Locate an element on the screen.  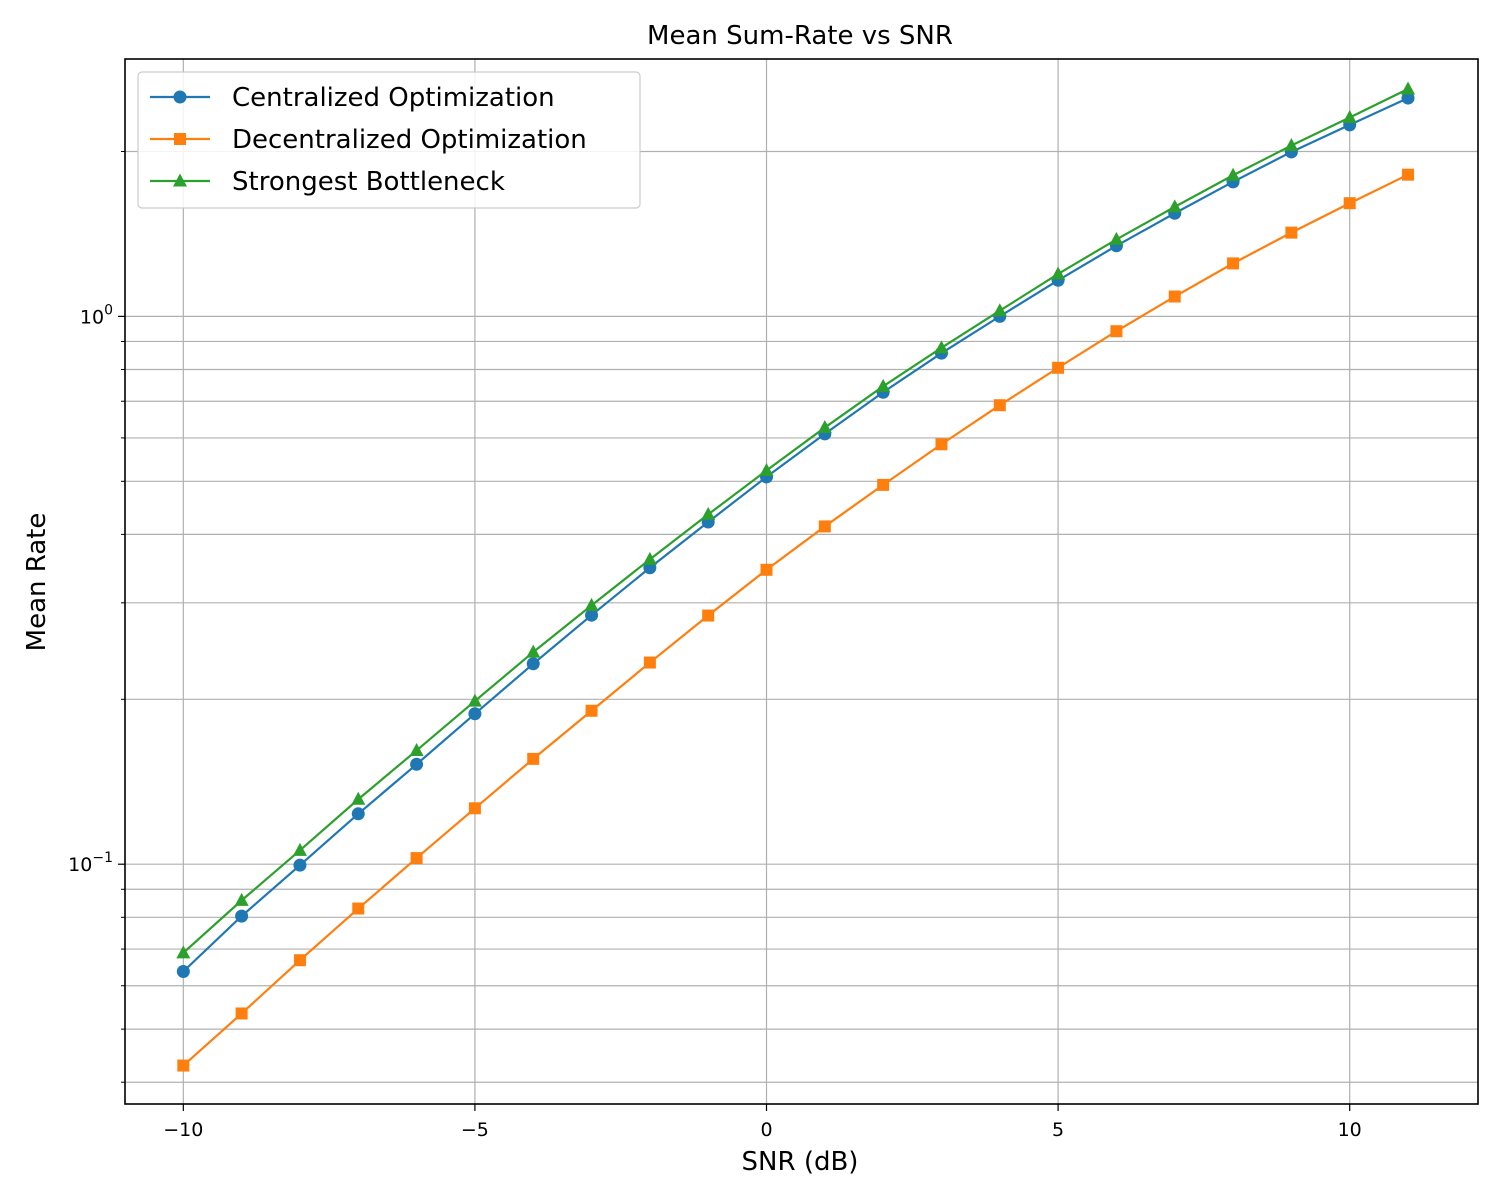
legend-label: Centralized Optimization is located at coordinates (393, 98).